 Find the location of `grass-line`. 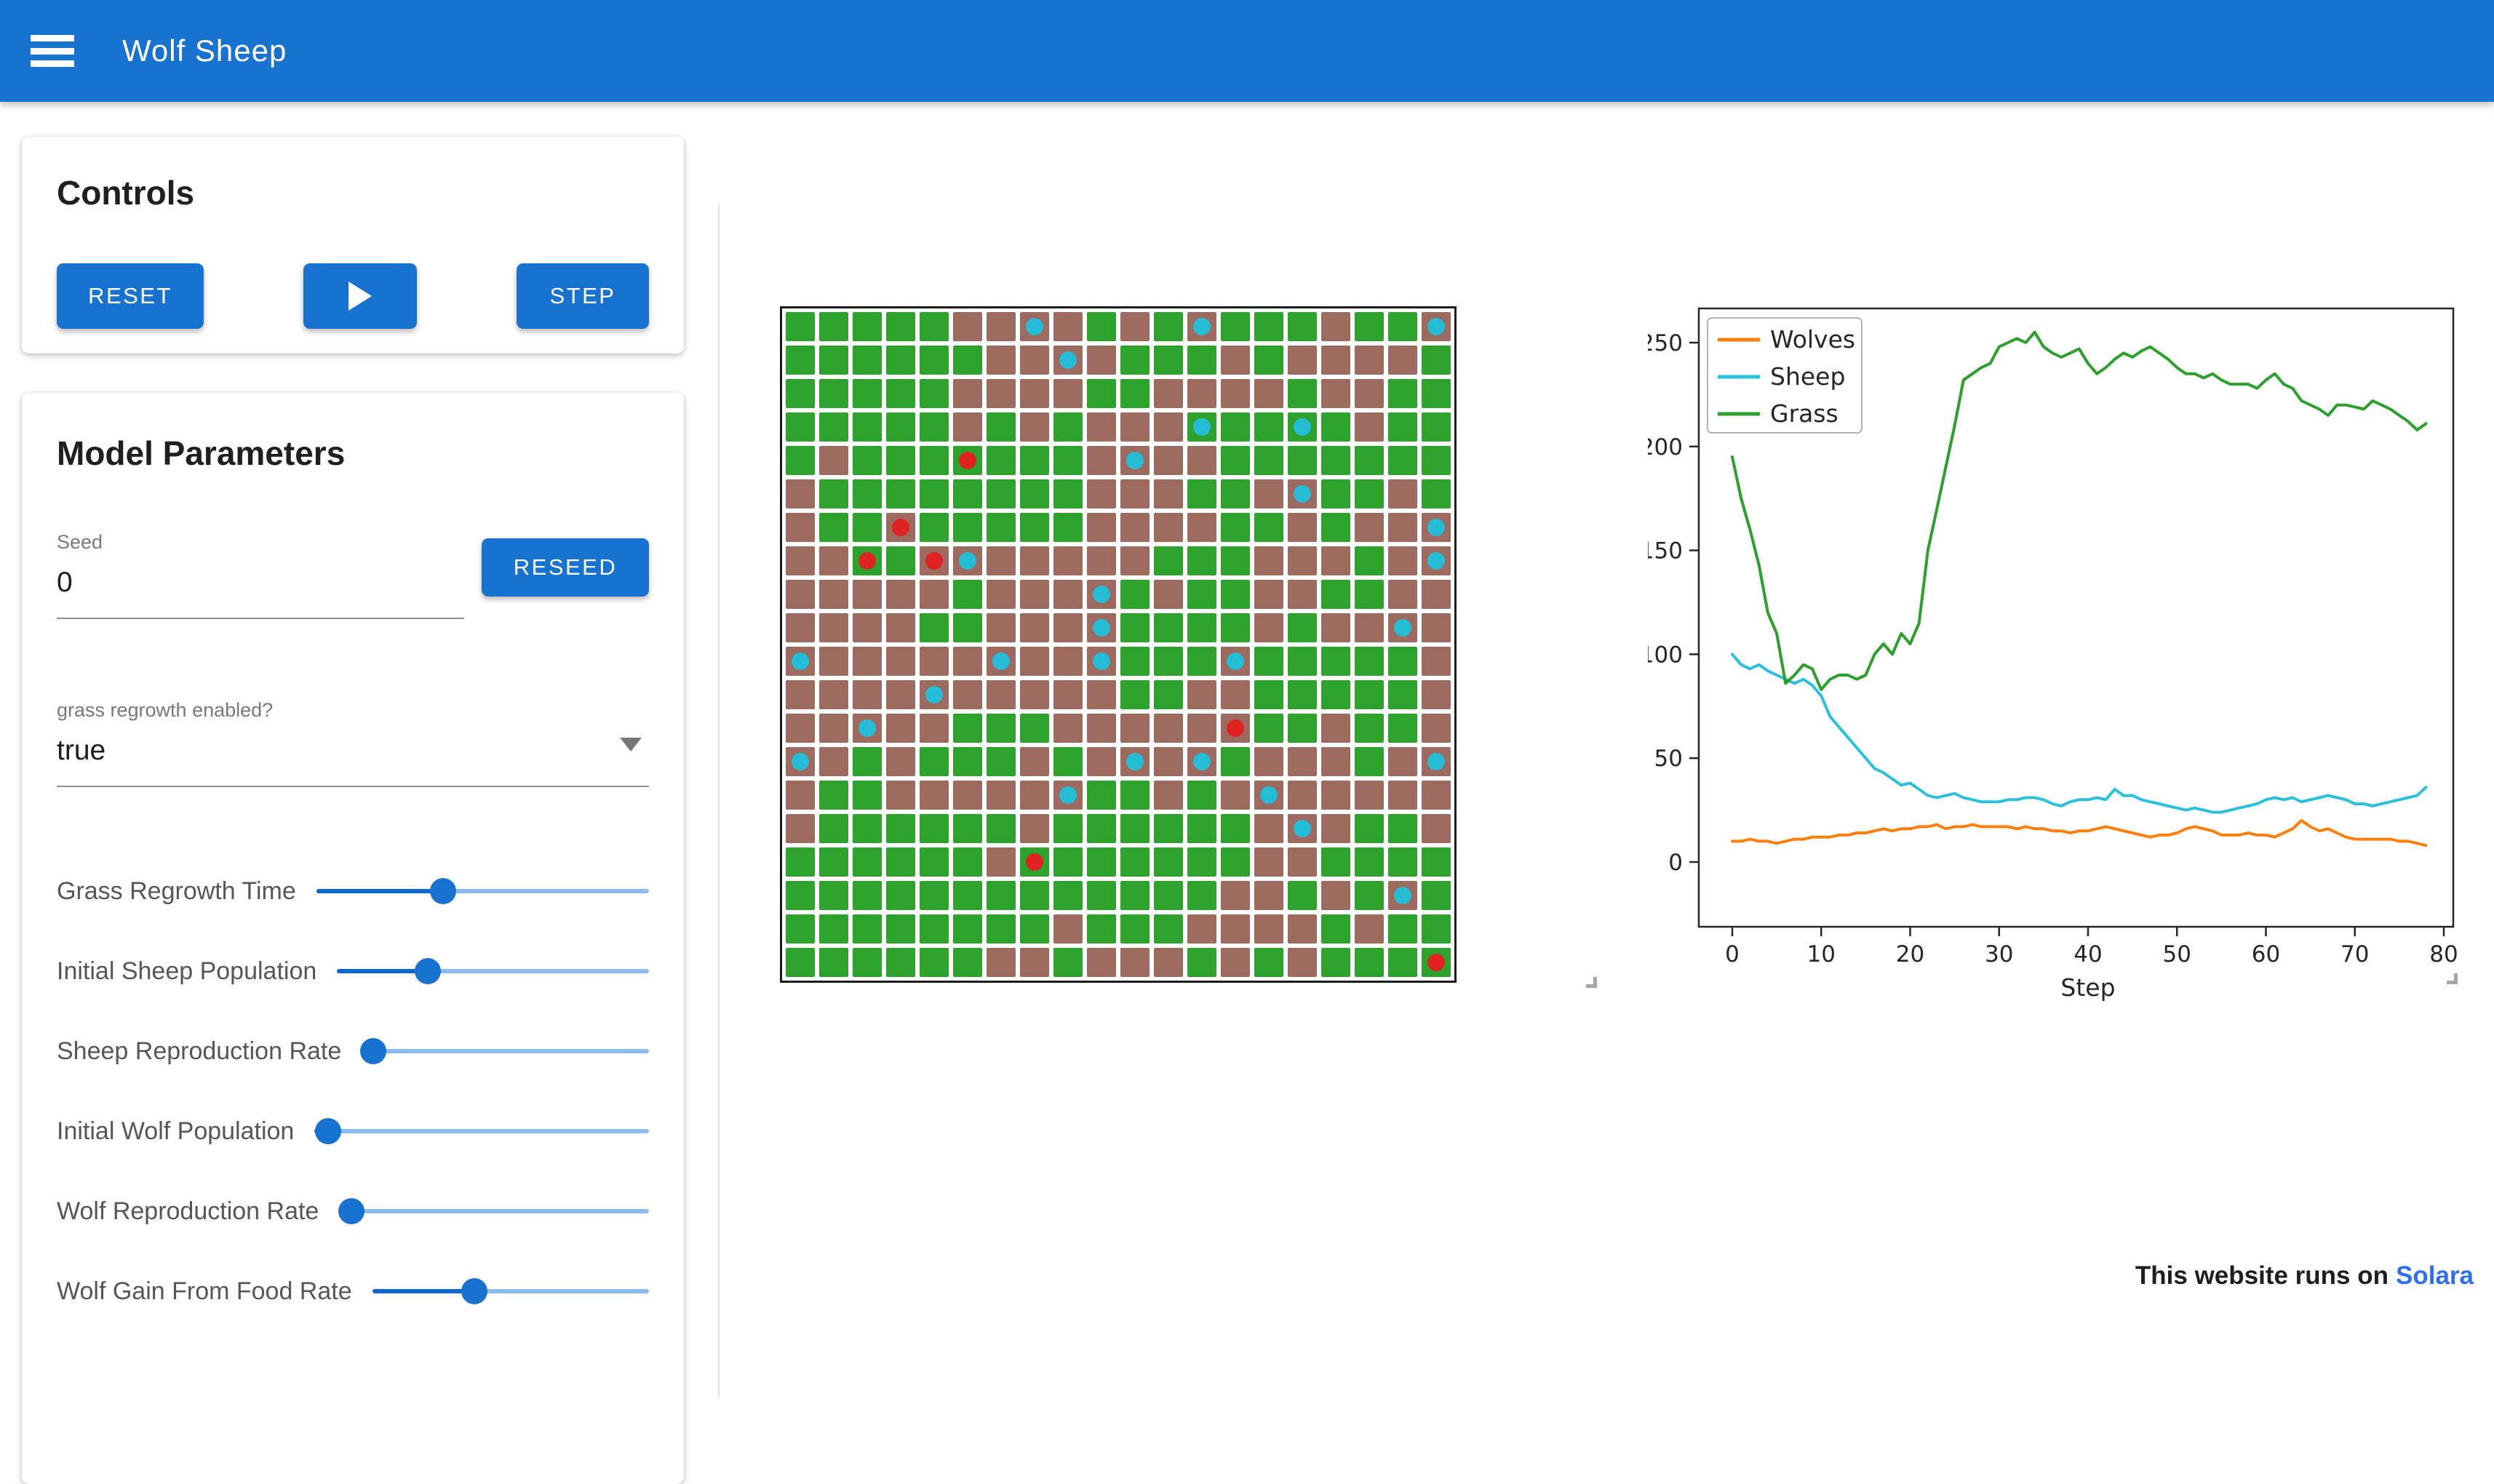

grass-line is located at coordinates (2079, 510).